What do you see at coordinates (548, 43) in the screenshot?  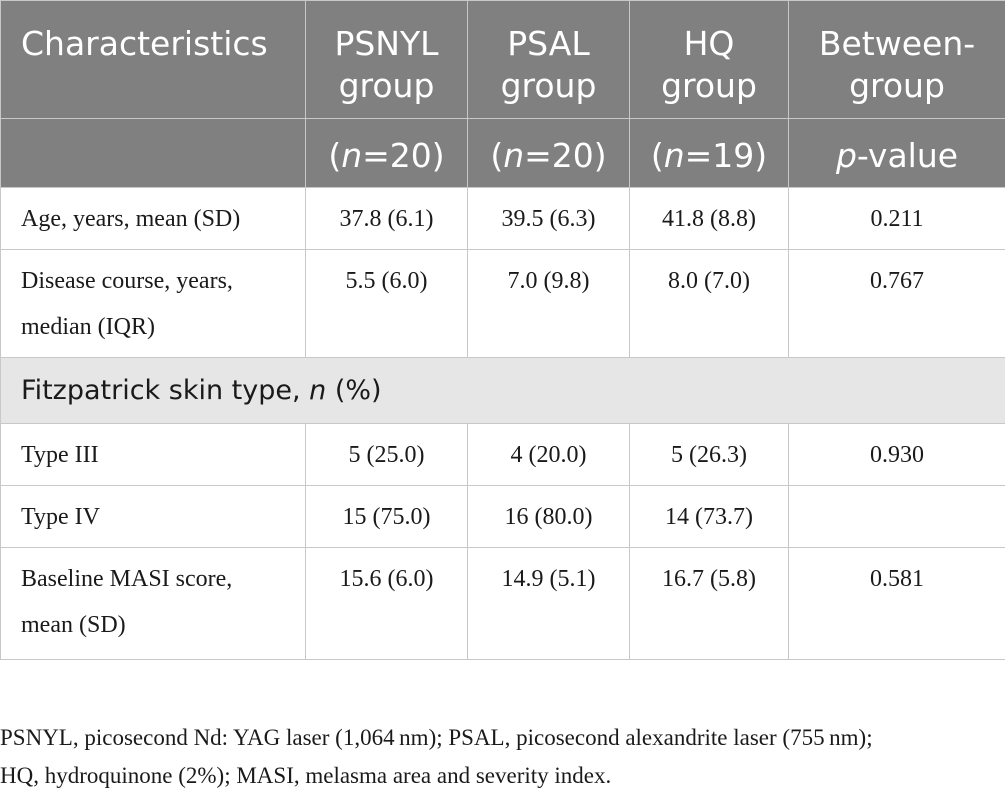 I see `header-psal-line1: PSAL` at bounding box center [548, 43].